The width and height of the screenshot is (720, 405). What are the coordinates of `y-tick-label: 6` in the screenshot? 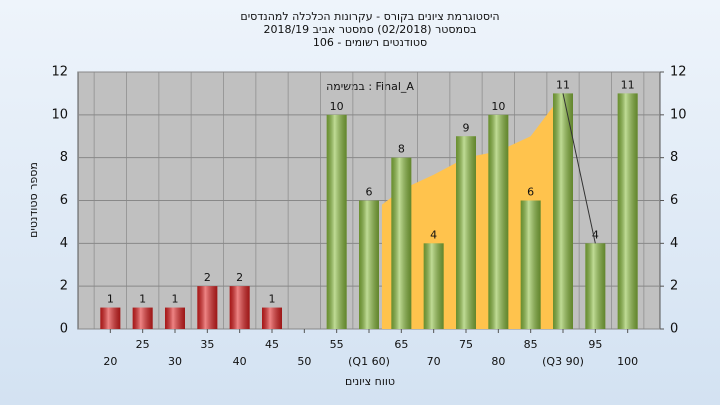 It's located at (64, 200).